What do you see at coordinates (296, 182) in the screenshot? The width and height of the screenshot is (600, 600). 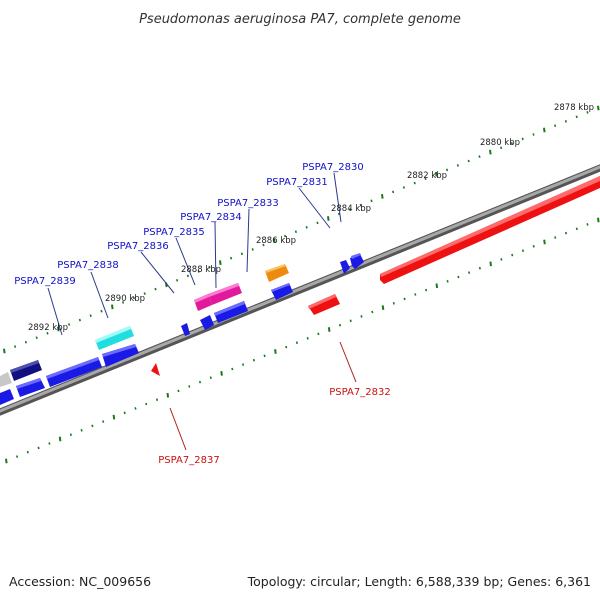 I see `gene-label-pspa7-2831: PSPA7_2831` at bounding box center [296, 182].